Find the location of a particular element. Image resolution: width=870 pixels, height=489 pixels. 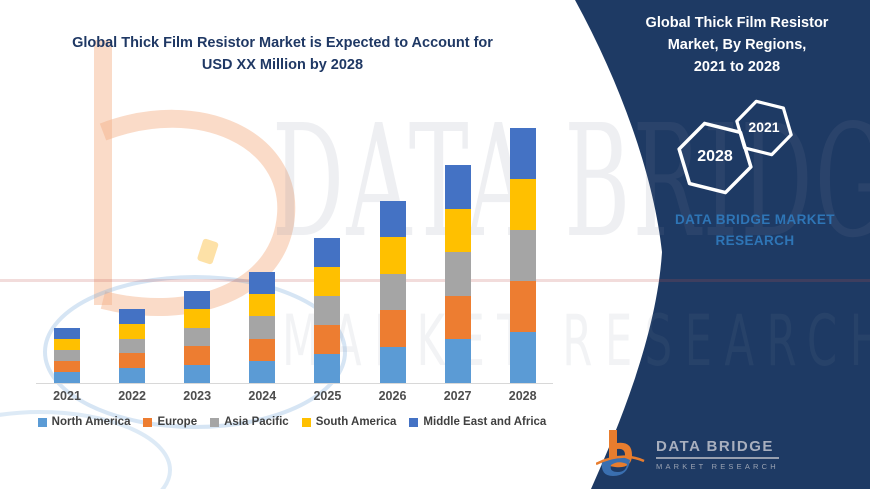

x-axis-line is located at coordinates (294, 383).